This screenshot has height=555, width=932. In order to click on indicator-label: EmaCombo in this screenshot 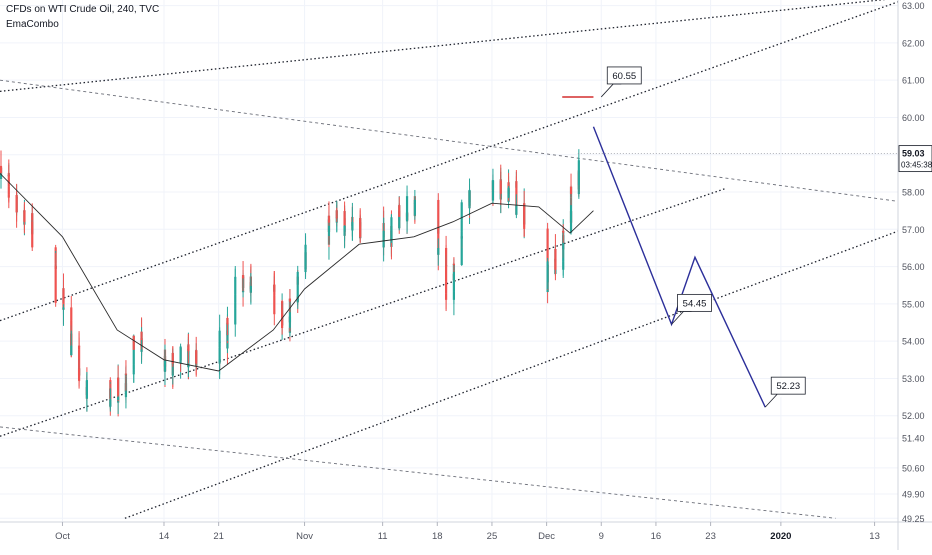, I will do `click(32, 24)`.